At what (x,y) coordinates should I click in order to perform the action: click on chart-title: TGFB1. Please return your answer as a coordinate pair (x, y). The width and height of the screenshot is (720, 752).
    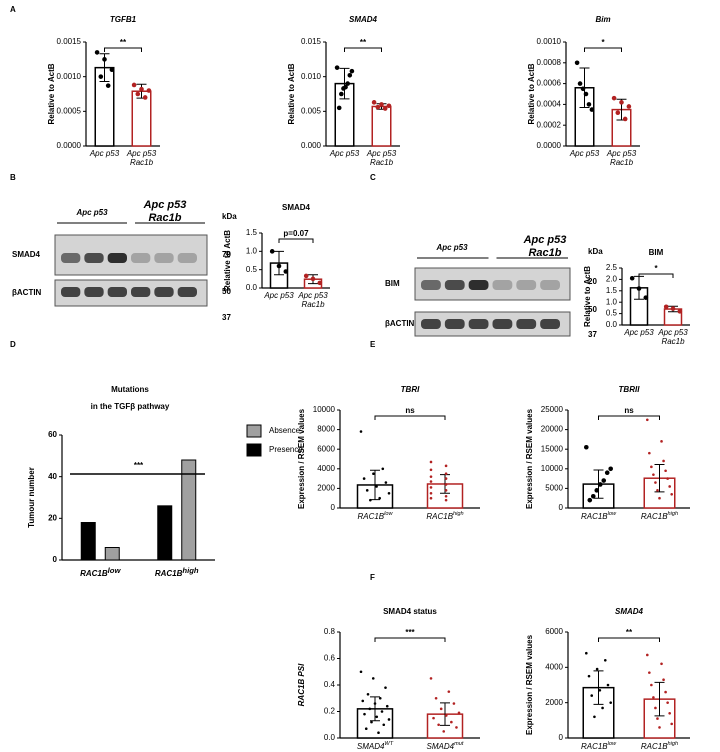
    Looking at the image, I should click on (123, 19).